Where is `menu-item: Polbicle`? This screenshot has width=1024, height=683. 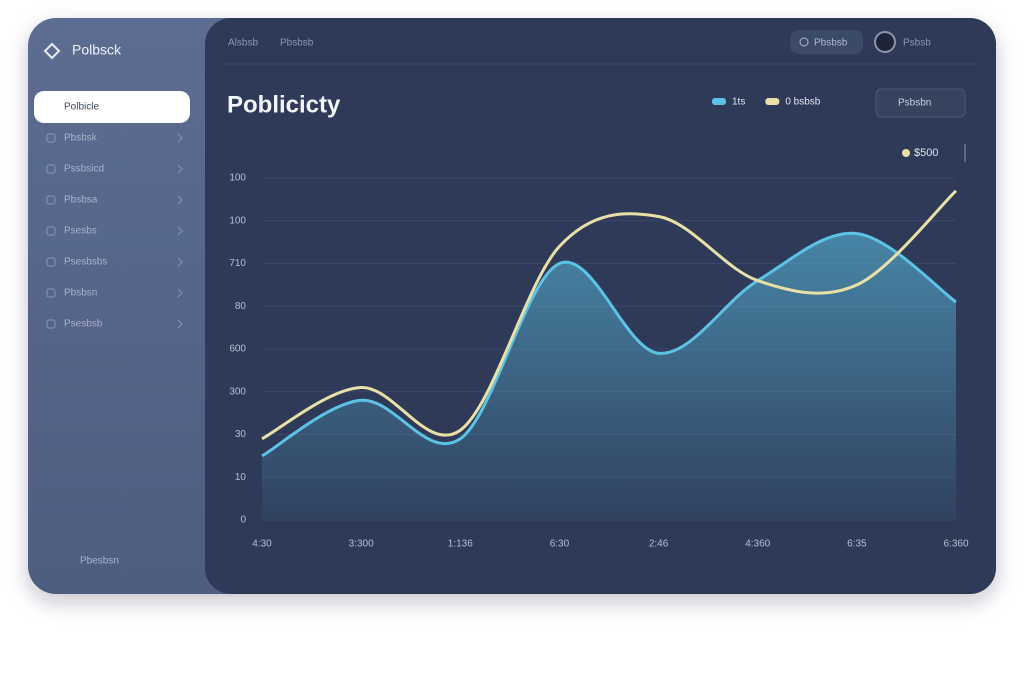
menu-item: Polbicle is located at coordinates (81, 107).